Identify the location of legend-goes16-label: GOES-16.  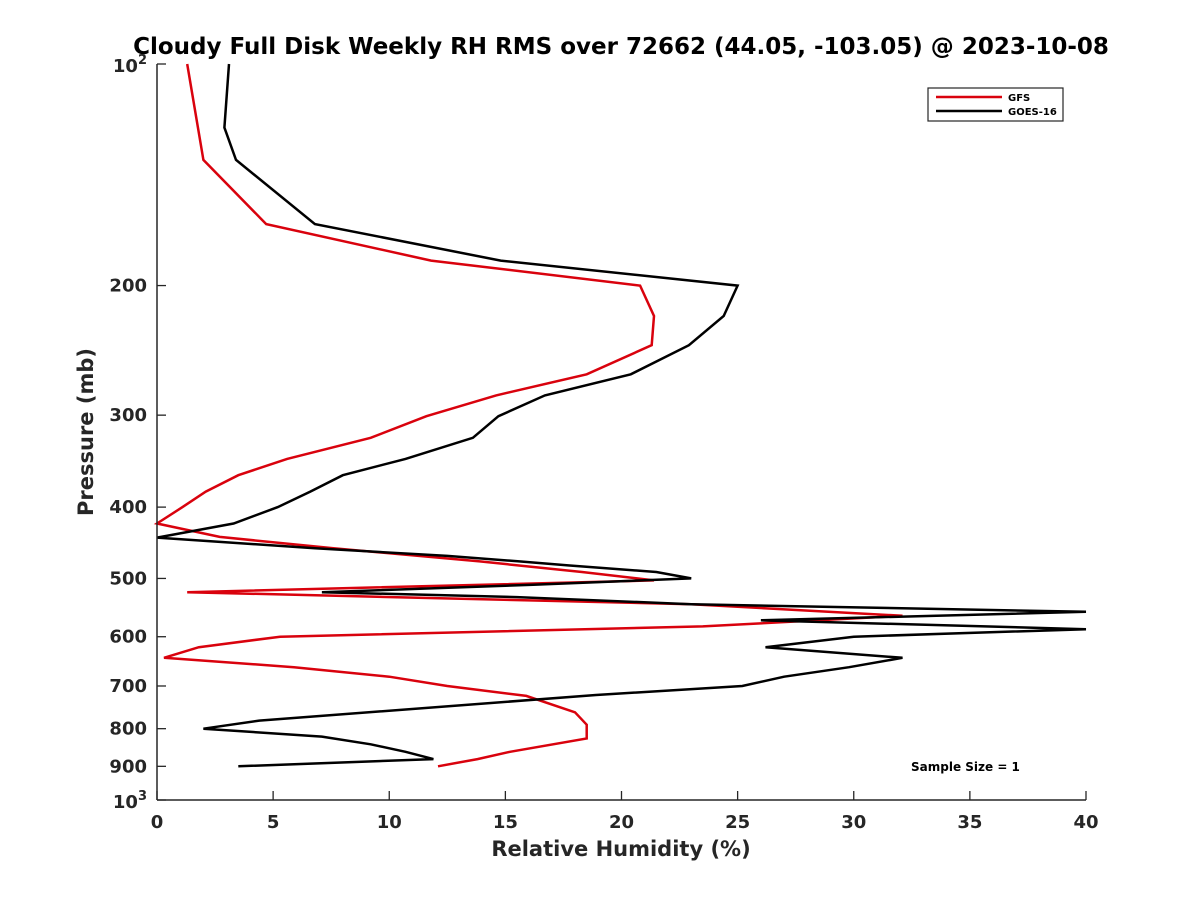
(1032, 112).